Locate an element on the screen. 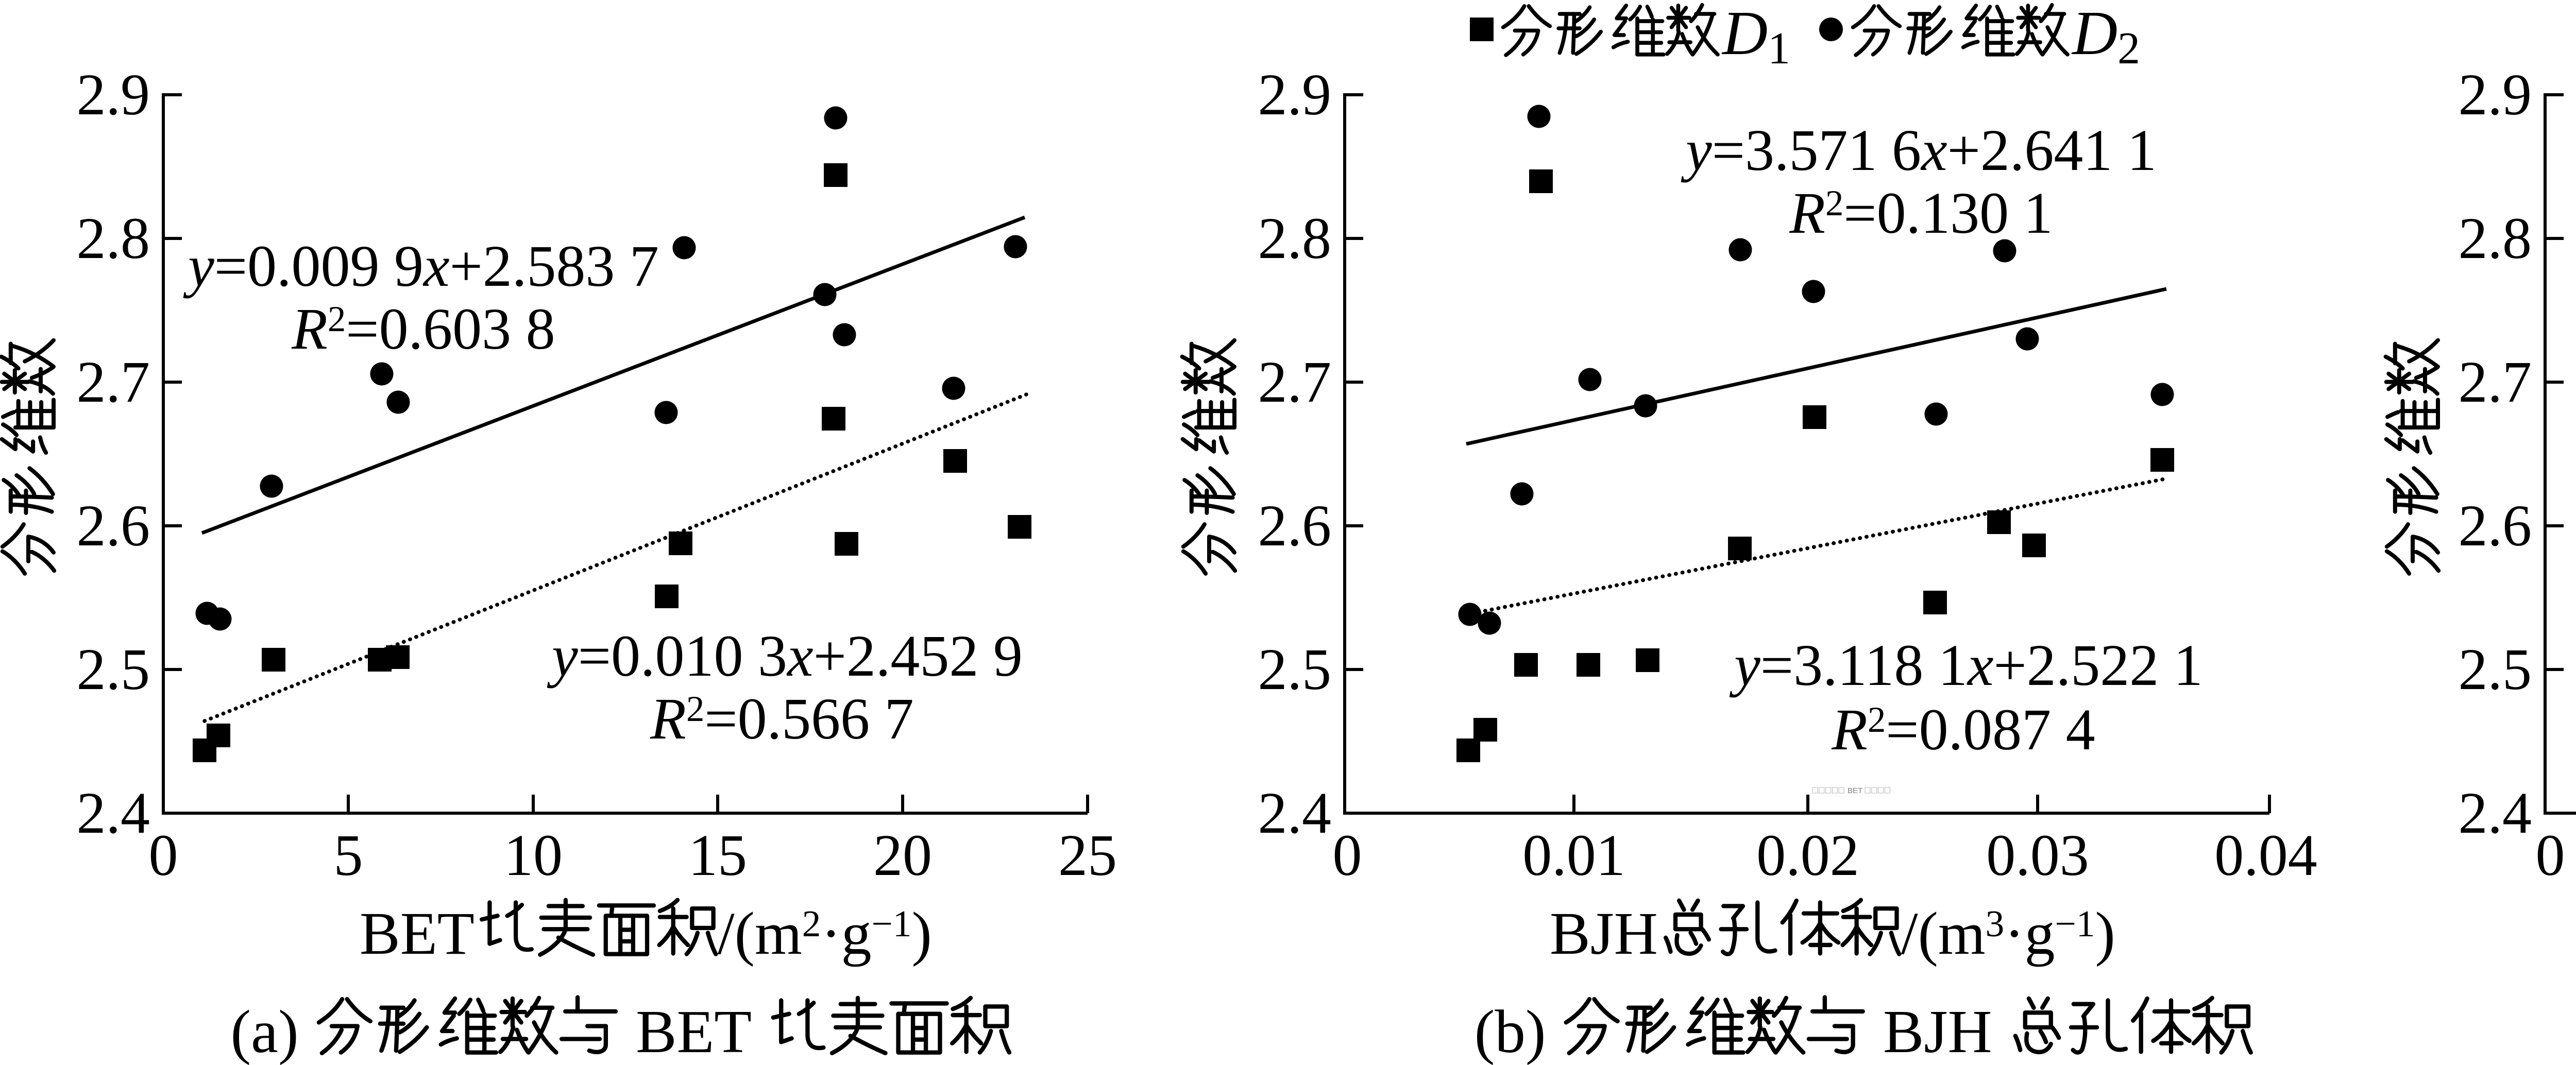 This screenshot has width=2576, height=1065. svg-text: y=3.571 6x+2.641 1 is located at coordinates (1919, 150).